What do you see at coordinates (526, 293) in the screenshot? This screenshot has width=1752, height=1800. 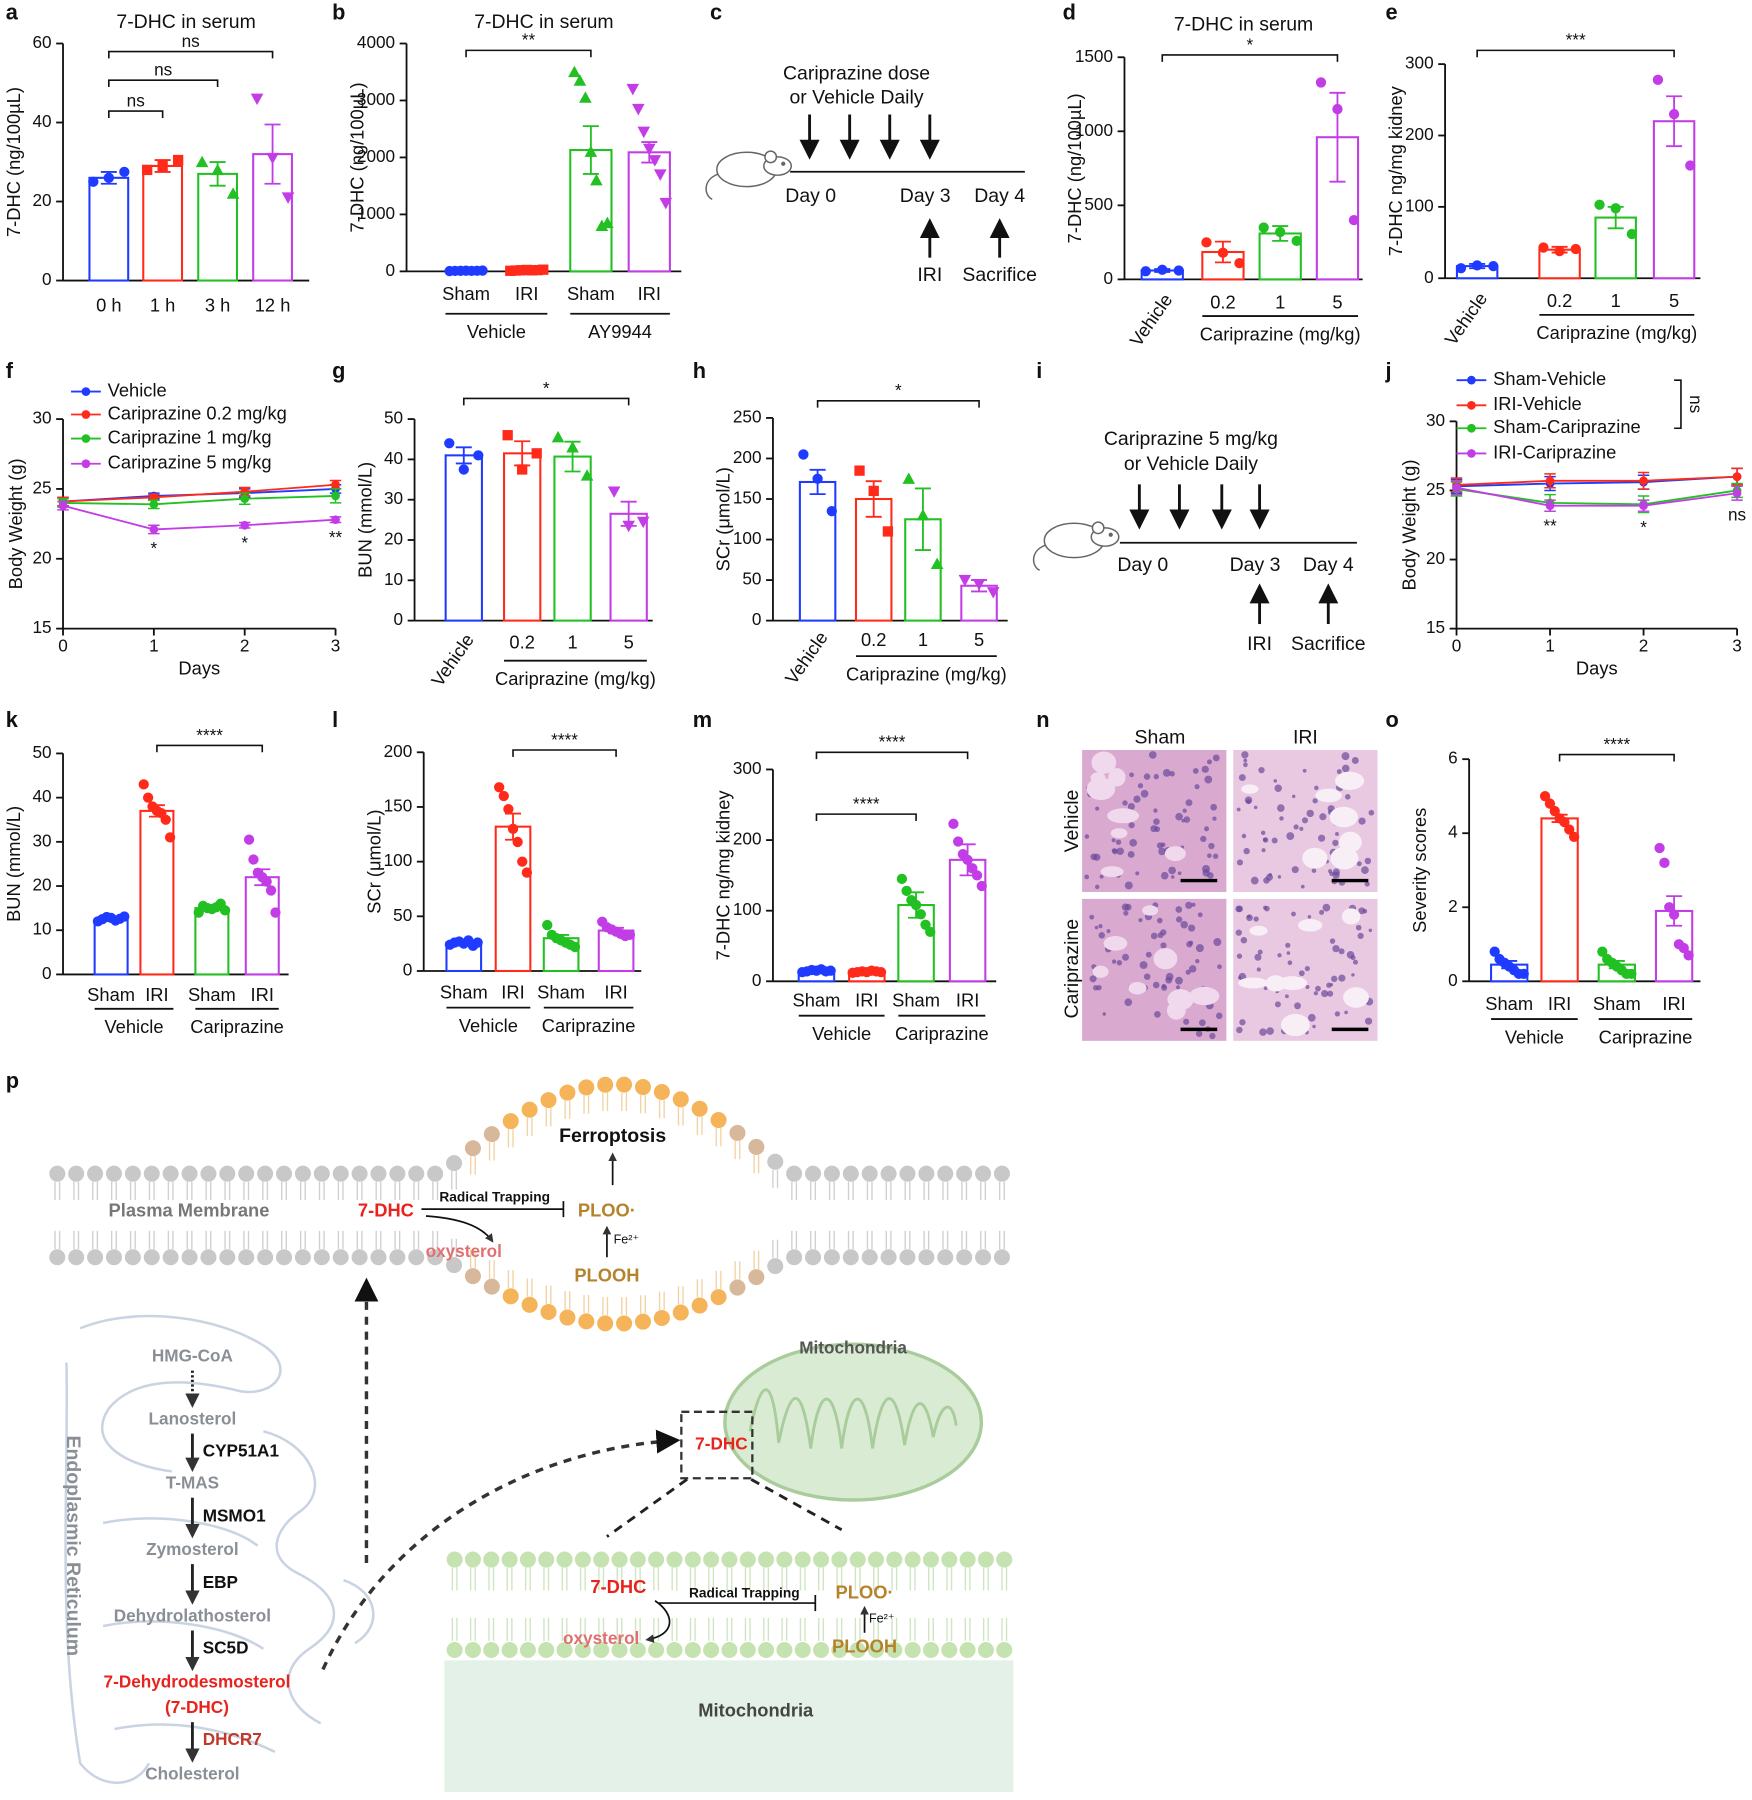 I see `x-tick-label: IRI` at bounding box center [526, 293].